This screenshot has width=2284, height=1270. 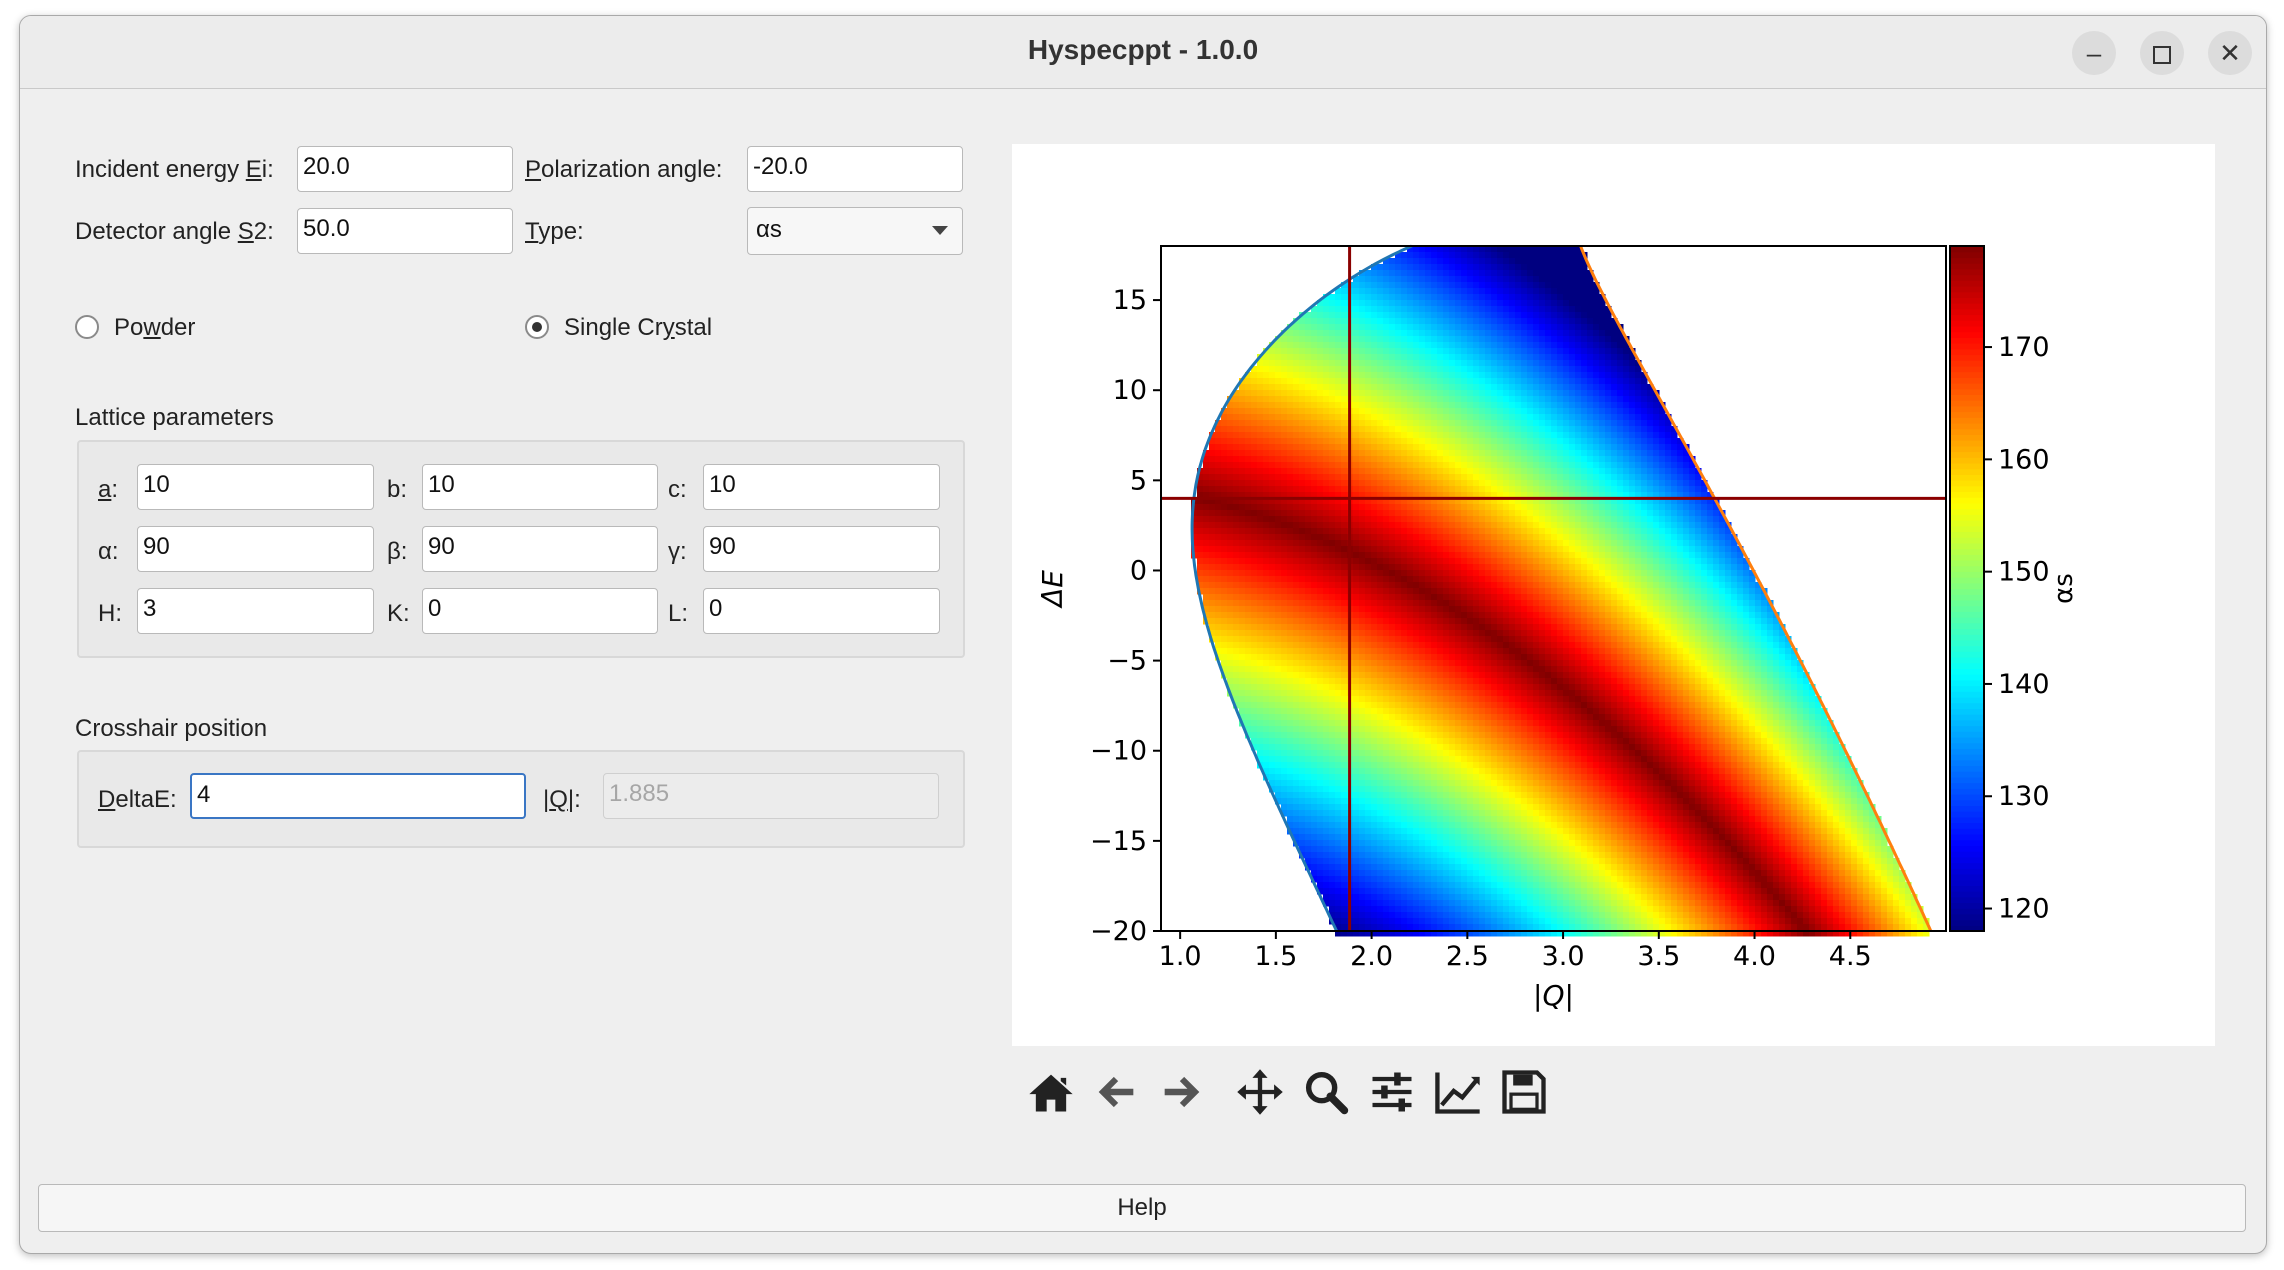 What do you see at coordinates (638, 327) in the screenshot?
I see `single-crystal-label: Single Crystal` at bounding box center [638, 327].